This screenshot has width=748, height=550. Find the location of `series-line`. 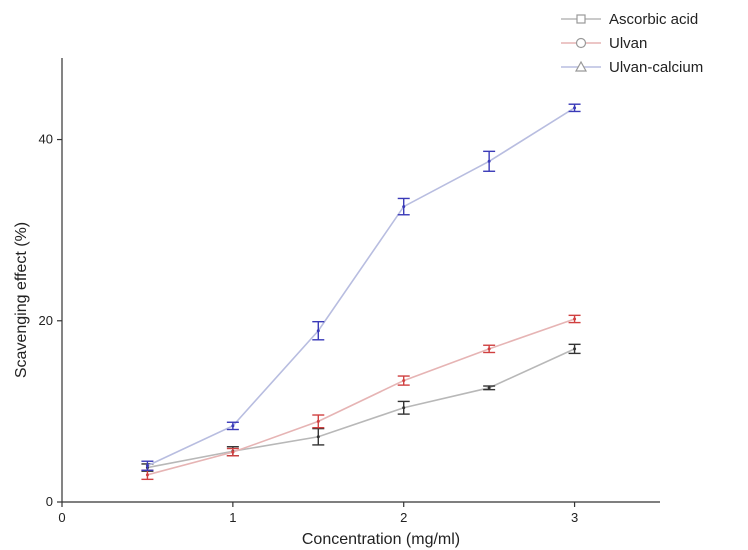

series-line is located at coordinates (361, 408).